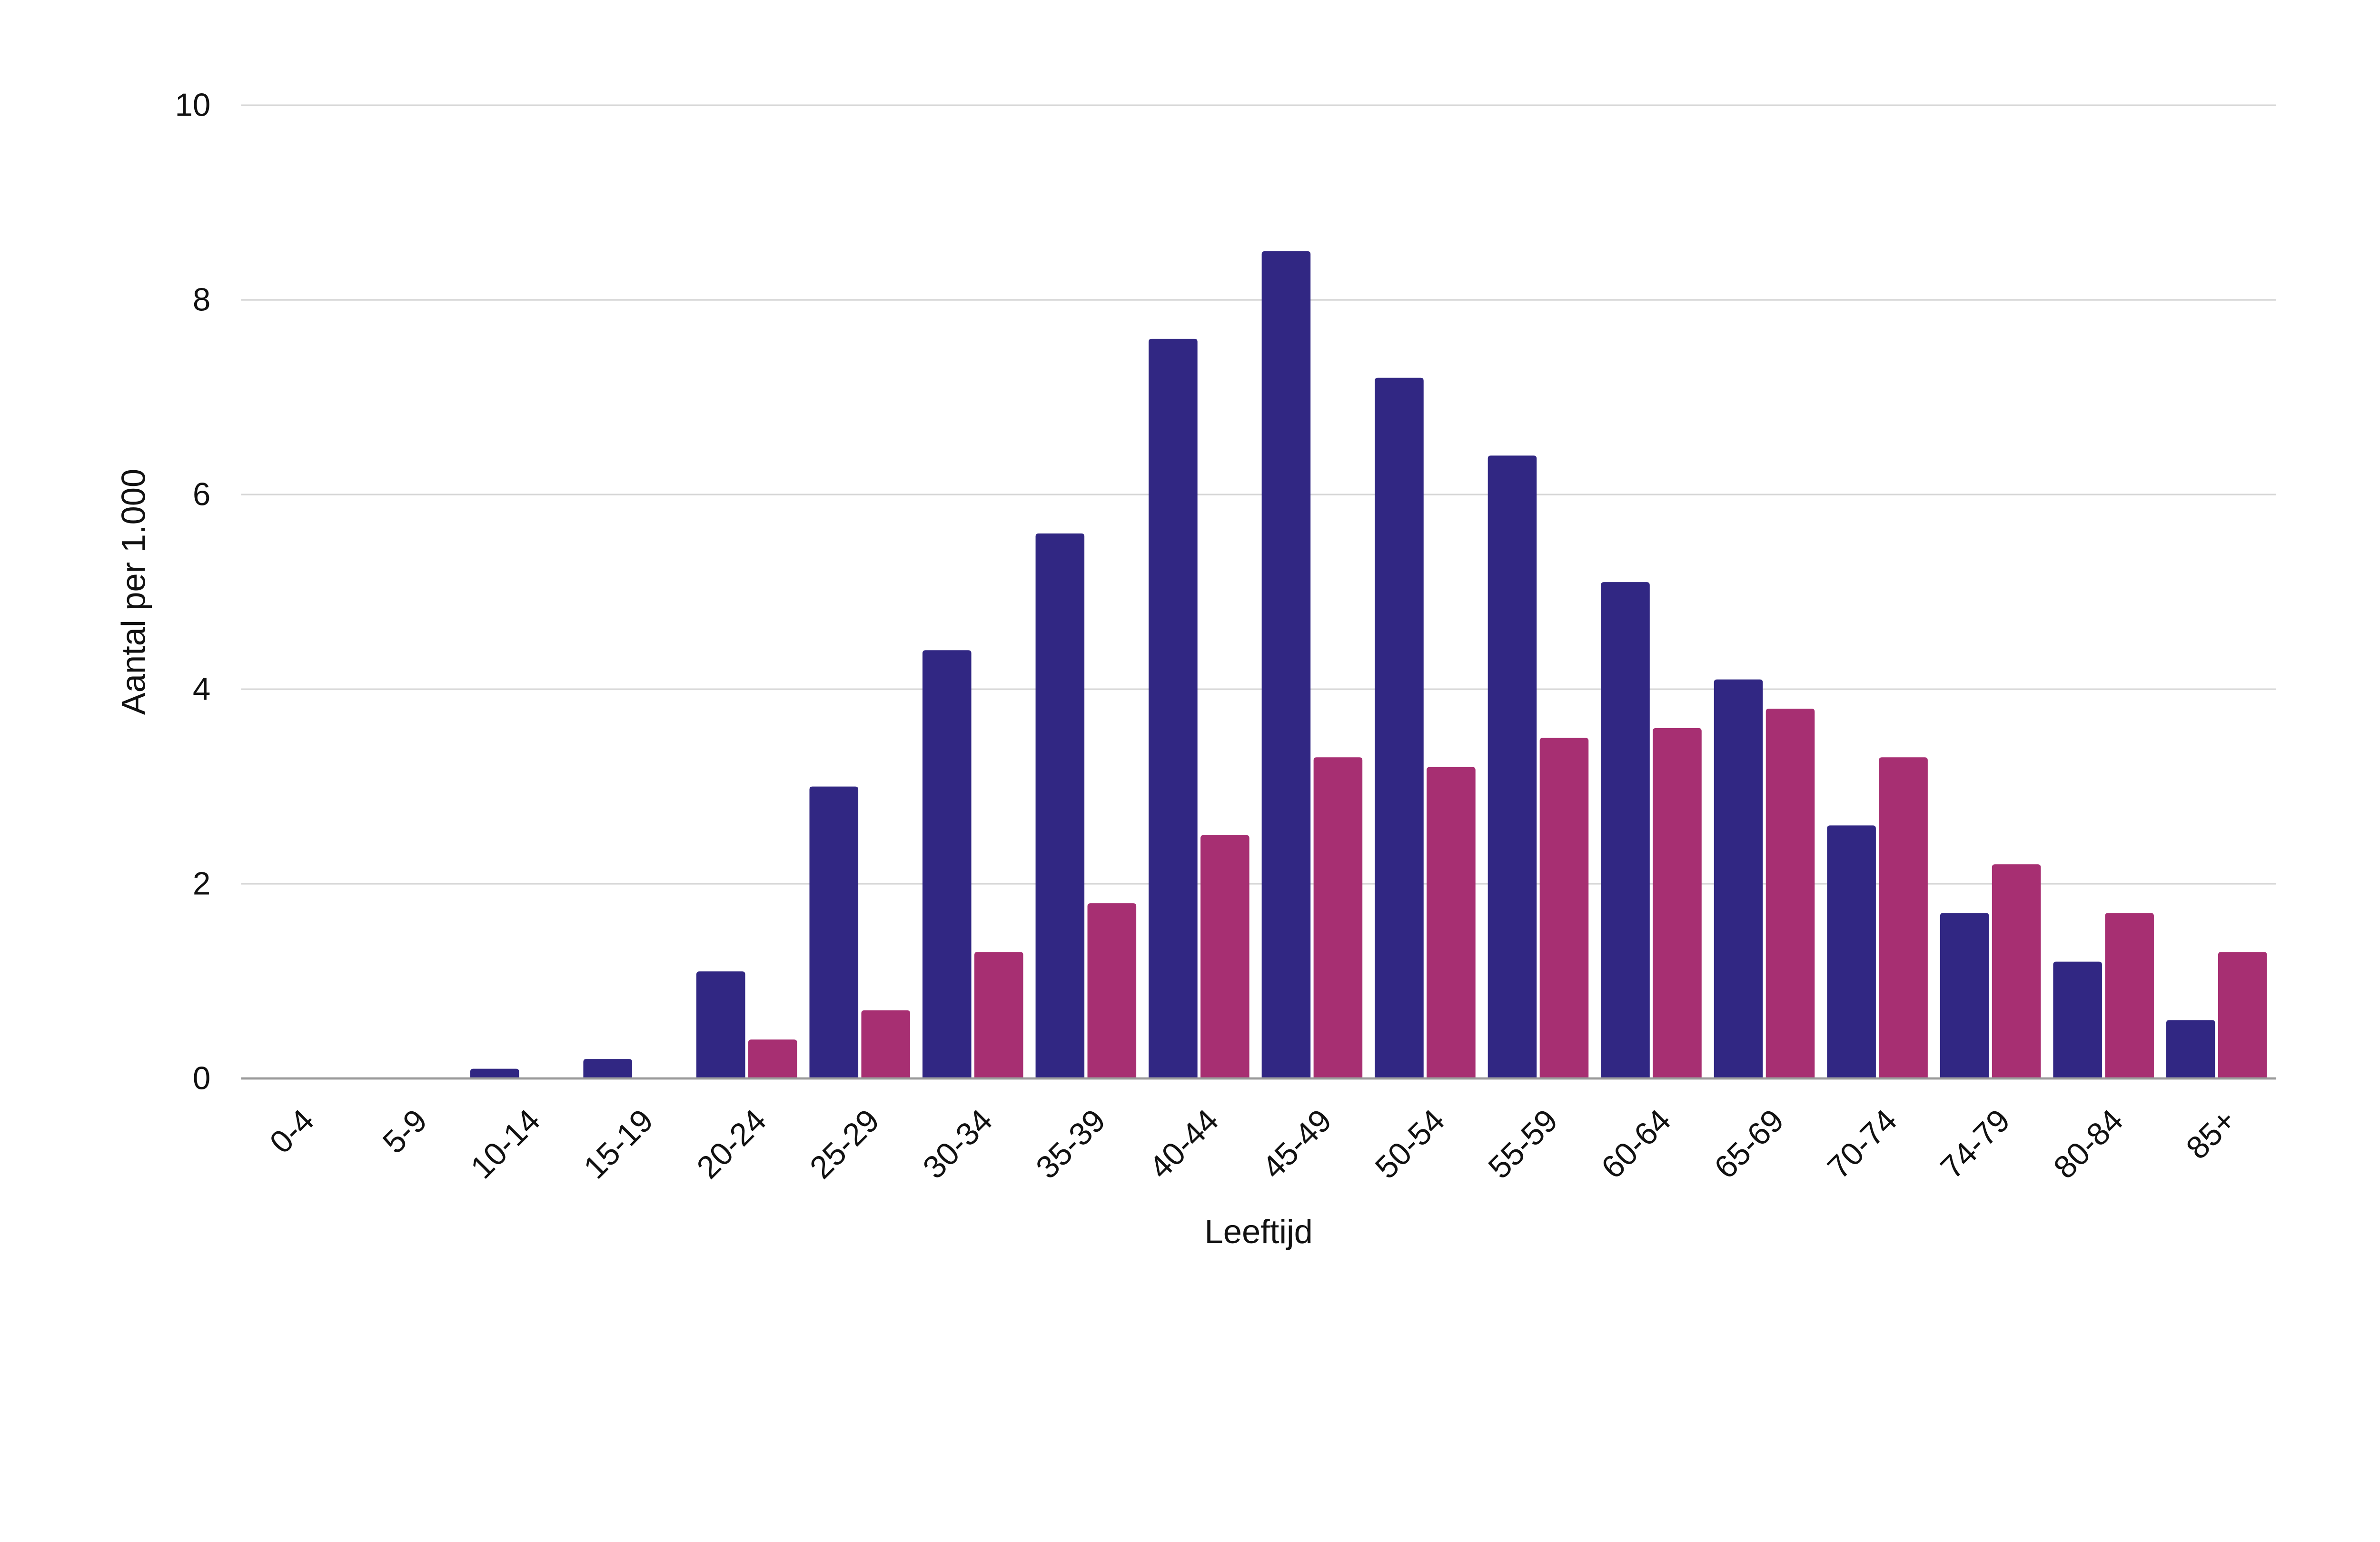 The image size is (2380, 1542). I want to click on y-axis-label: Aantal per 1.000, so click(133, 592).